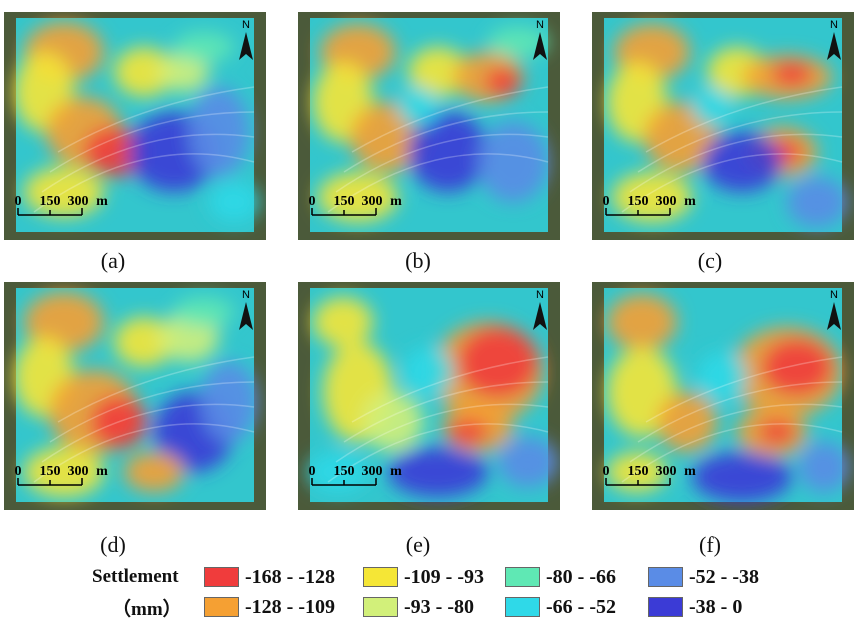 Image resolution: width=858 pixels, height=622 pixels. I want to click on panel-label-b: (b), so click(418, 260).